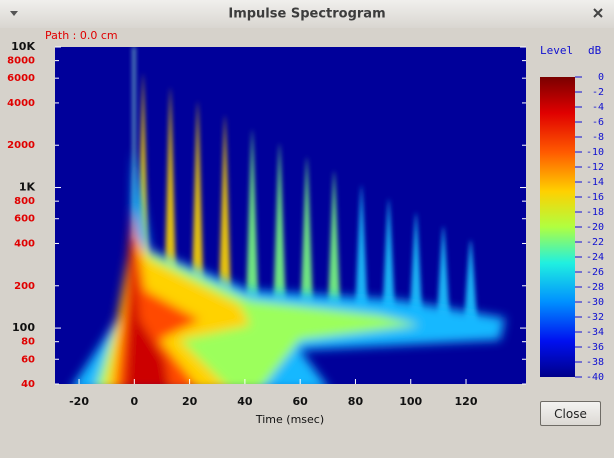  I want to click on y-tick-label: 100, so click(23, 327).